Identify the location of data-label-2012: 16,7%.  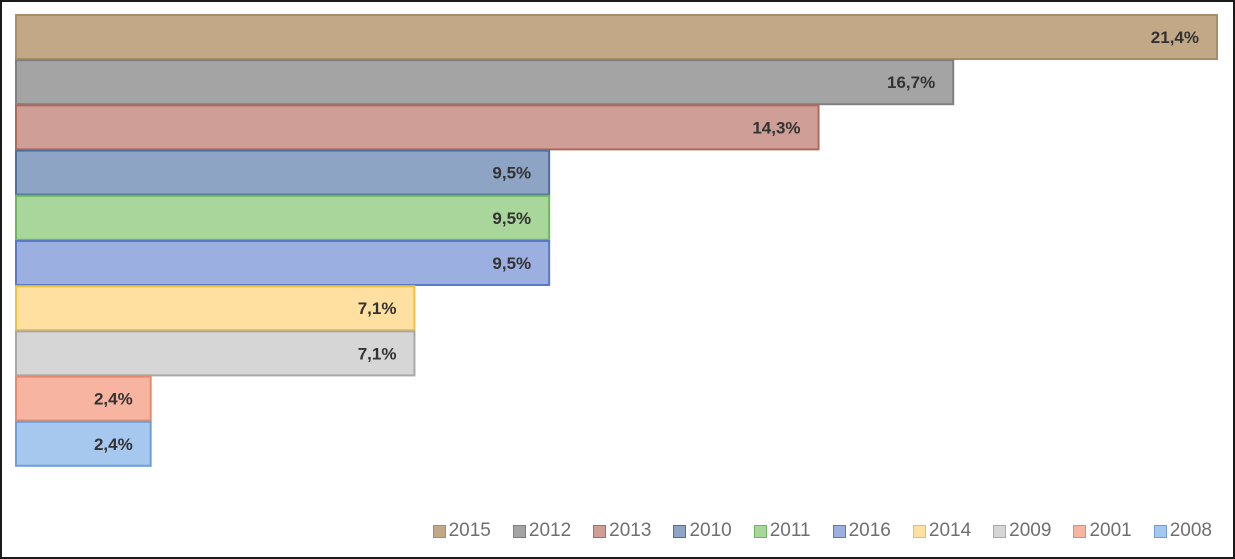
(911, 82).